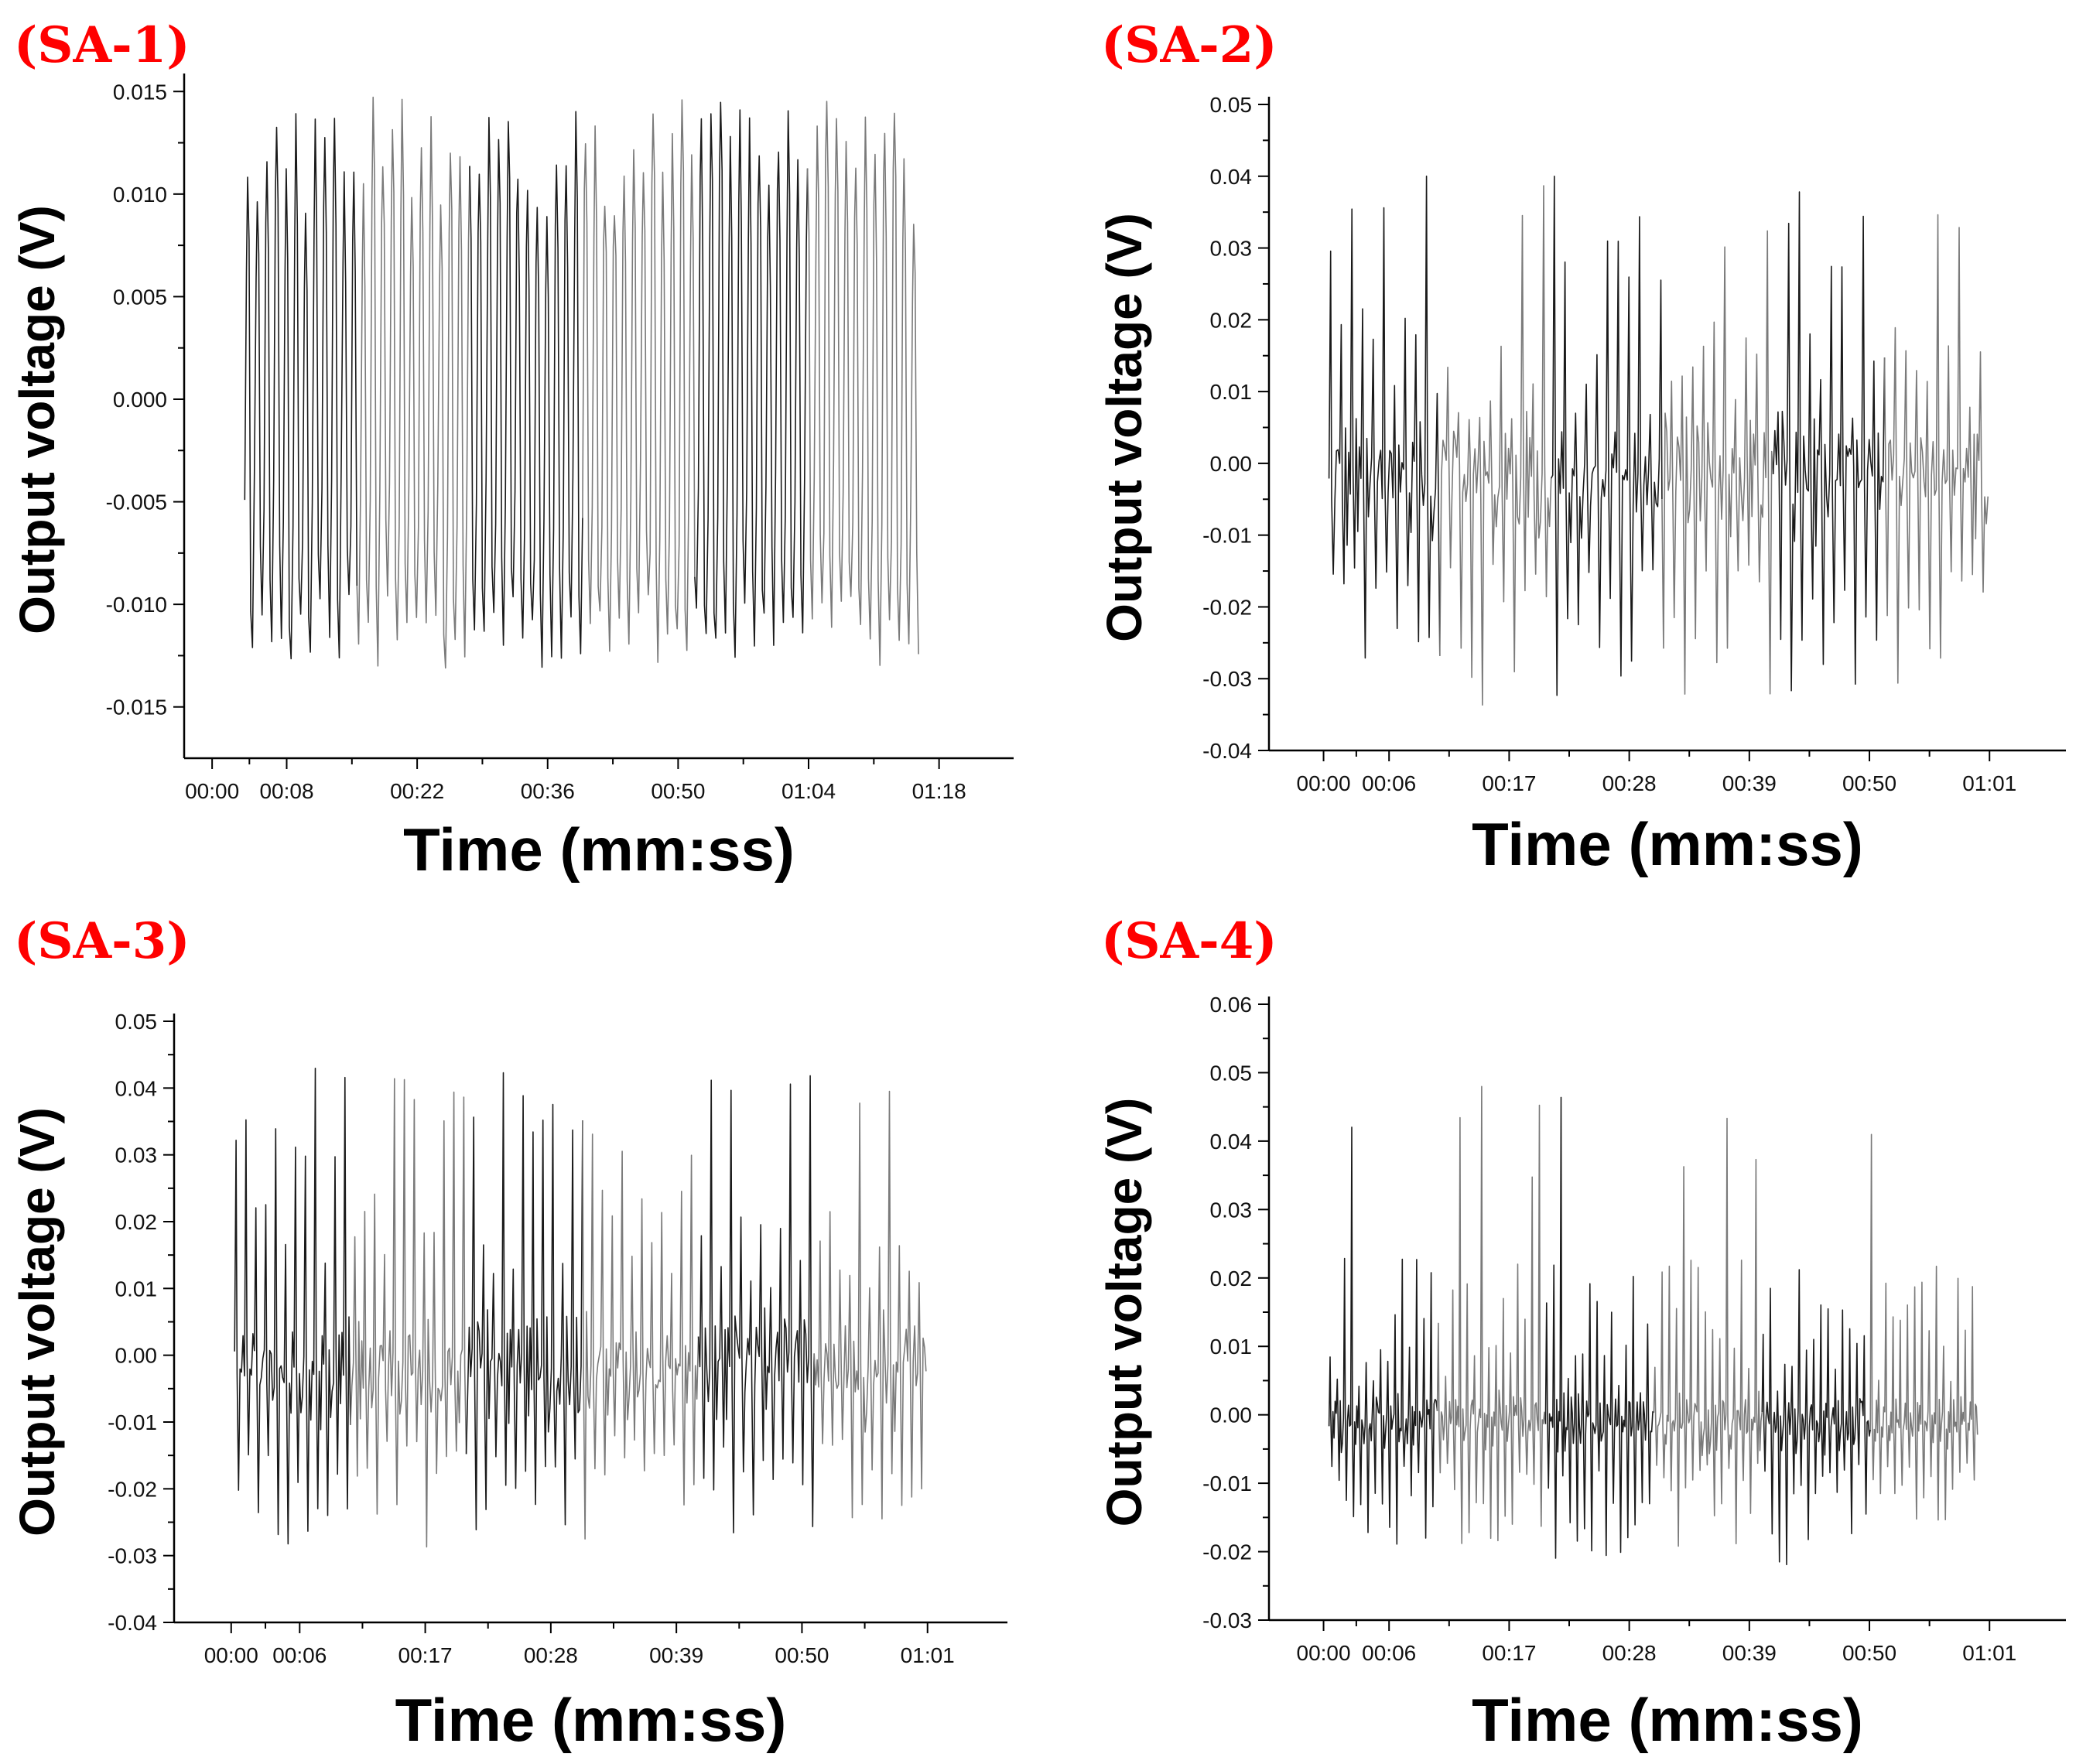 Image resolution: width=2076 pixels, height=1764 pixels. I want to click on y-tick-label: -0.015, so click(136, 708).